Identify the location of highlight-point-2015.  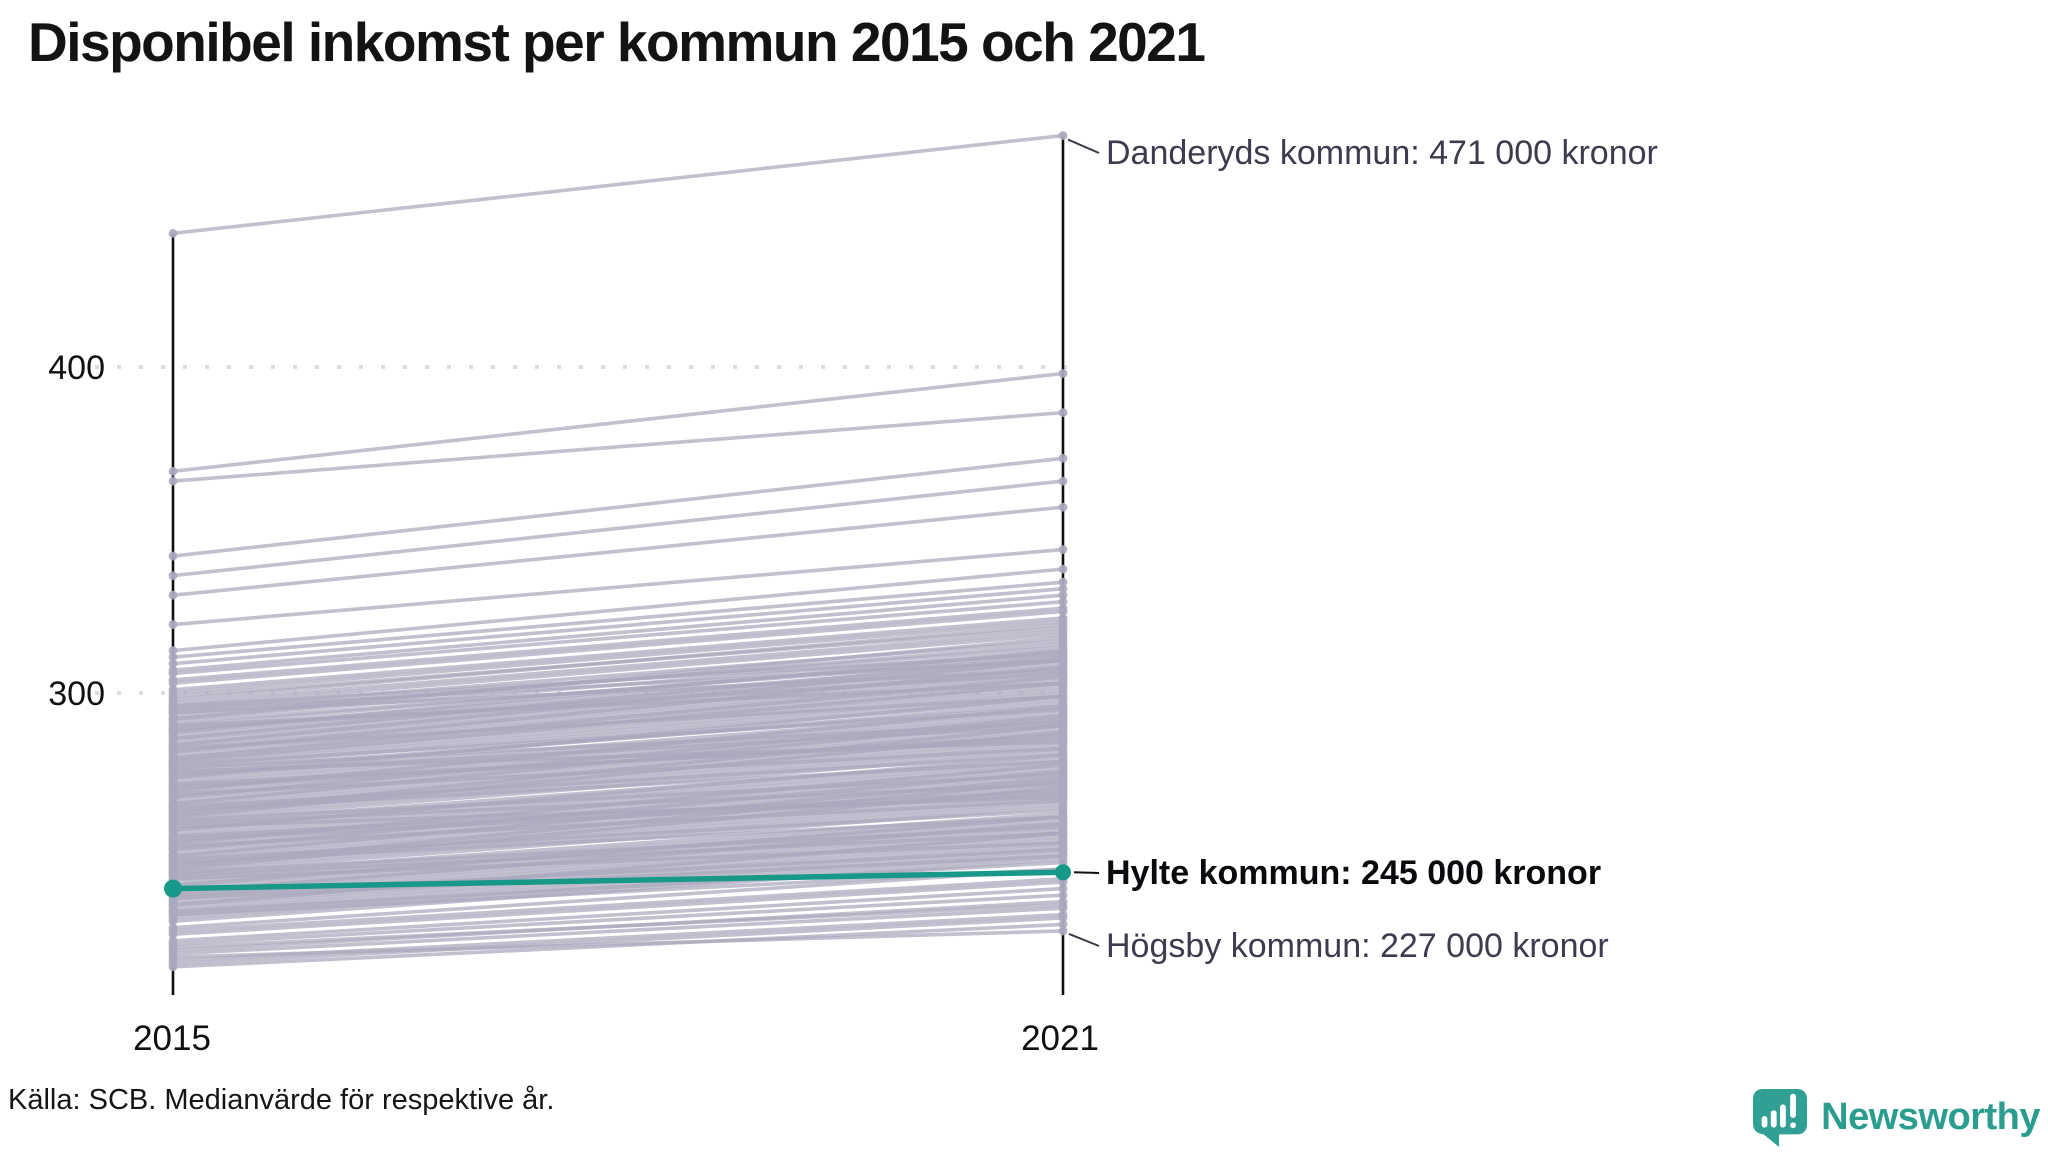
(173, 888).